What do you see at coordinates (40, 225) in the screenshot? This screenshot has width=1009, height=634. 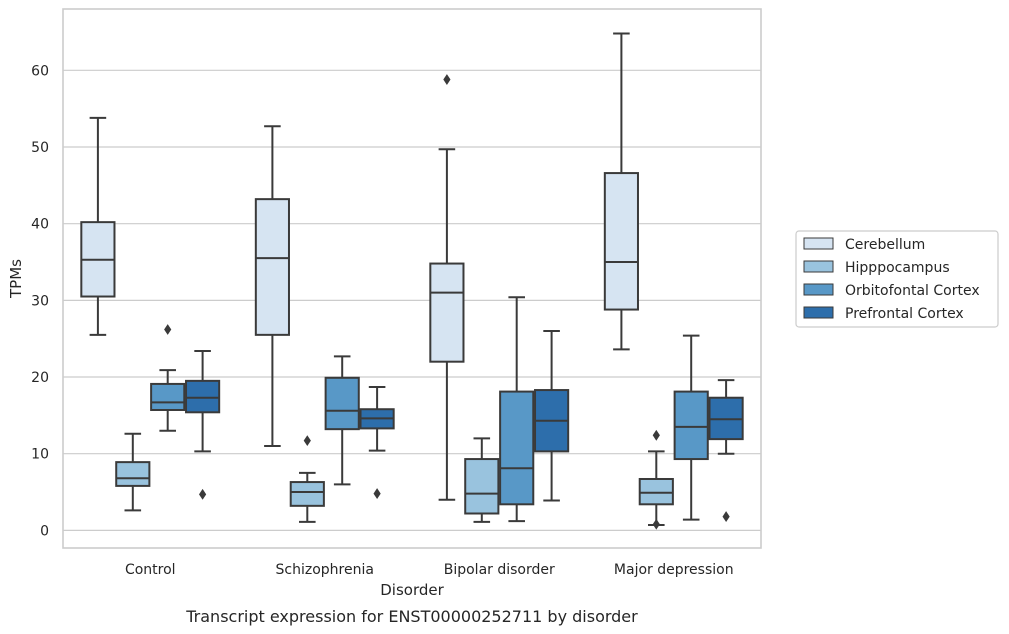 I see `y-tick-label-40: 40` at bounding box center [40, 225].